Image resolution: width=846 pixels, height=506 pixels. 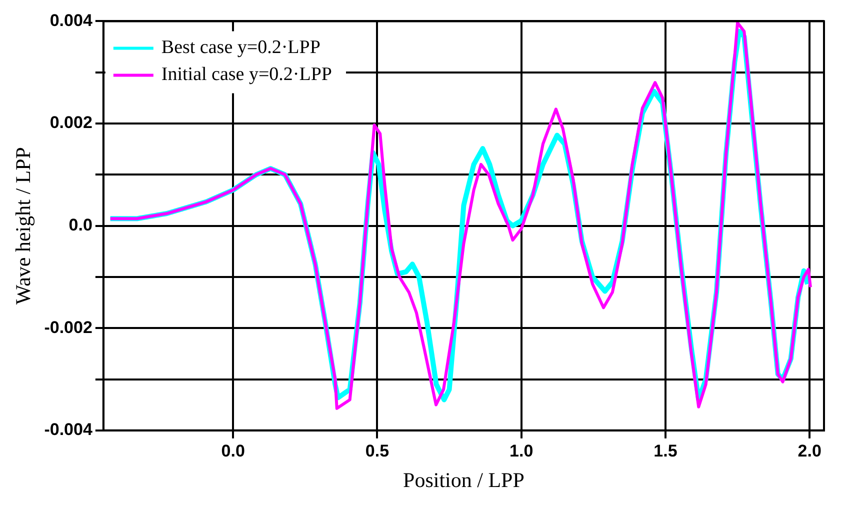 What do you see at coordinates (666, 450) in the screenshot?
I see `x-tick-label: 1.5` at bounding box center [666, 450].